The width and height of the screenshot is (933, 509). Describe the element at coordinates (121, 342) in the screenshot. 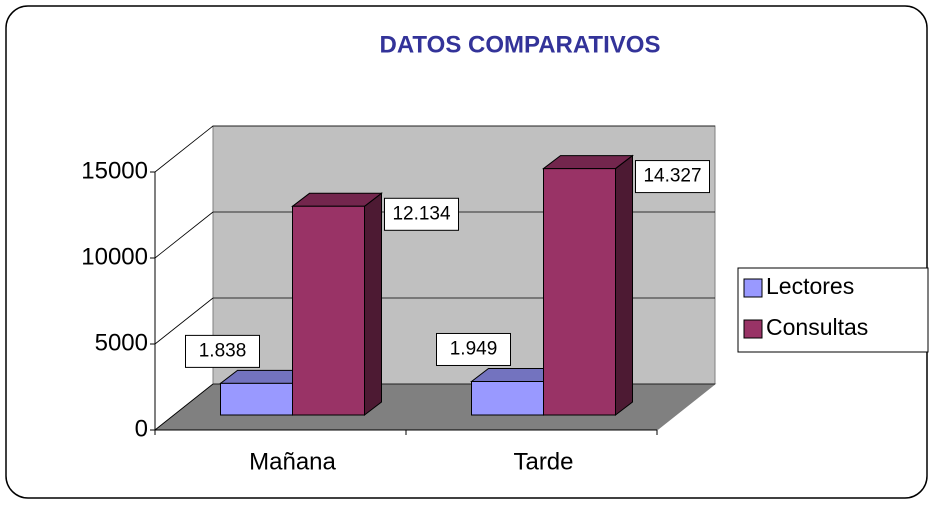

I see `y-tick-label: 5000` at that location.